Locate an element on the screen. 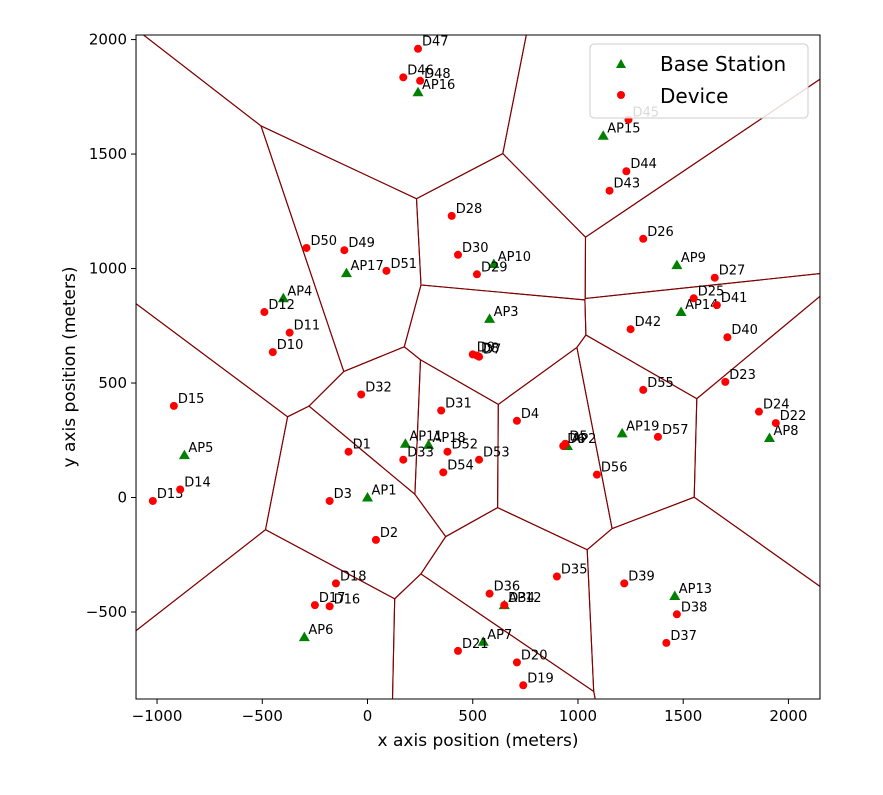  base-station-marker-ap4 is located at coordinates (283, 297).